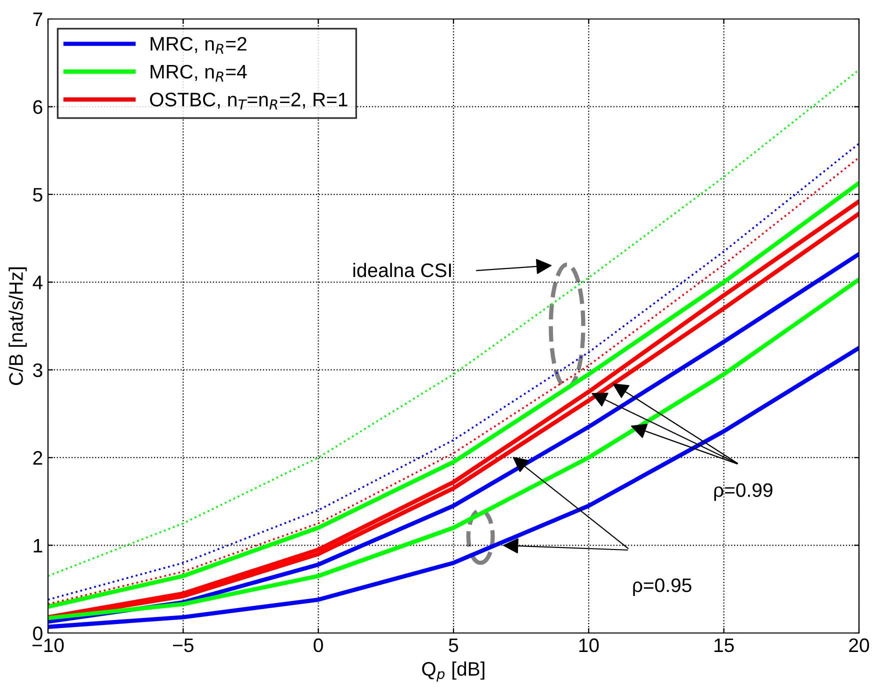  What do you see at coordinates (37, 283) in the screenshot?
I see `y-tick-label: 4` at bounding box center [37, 283].